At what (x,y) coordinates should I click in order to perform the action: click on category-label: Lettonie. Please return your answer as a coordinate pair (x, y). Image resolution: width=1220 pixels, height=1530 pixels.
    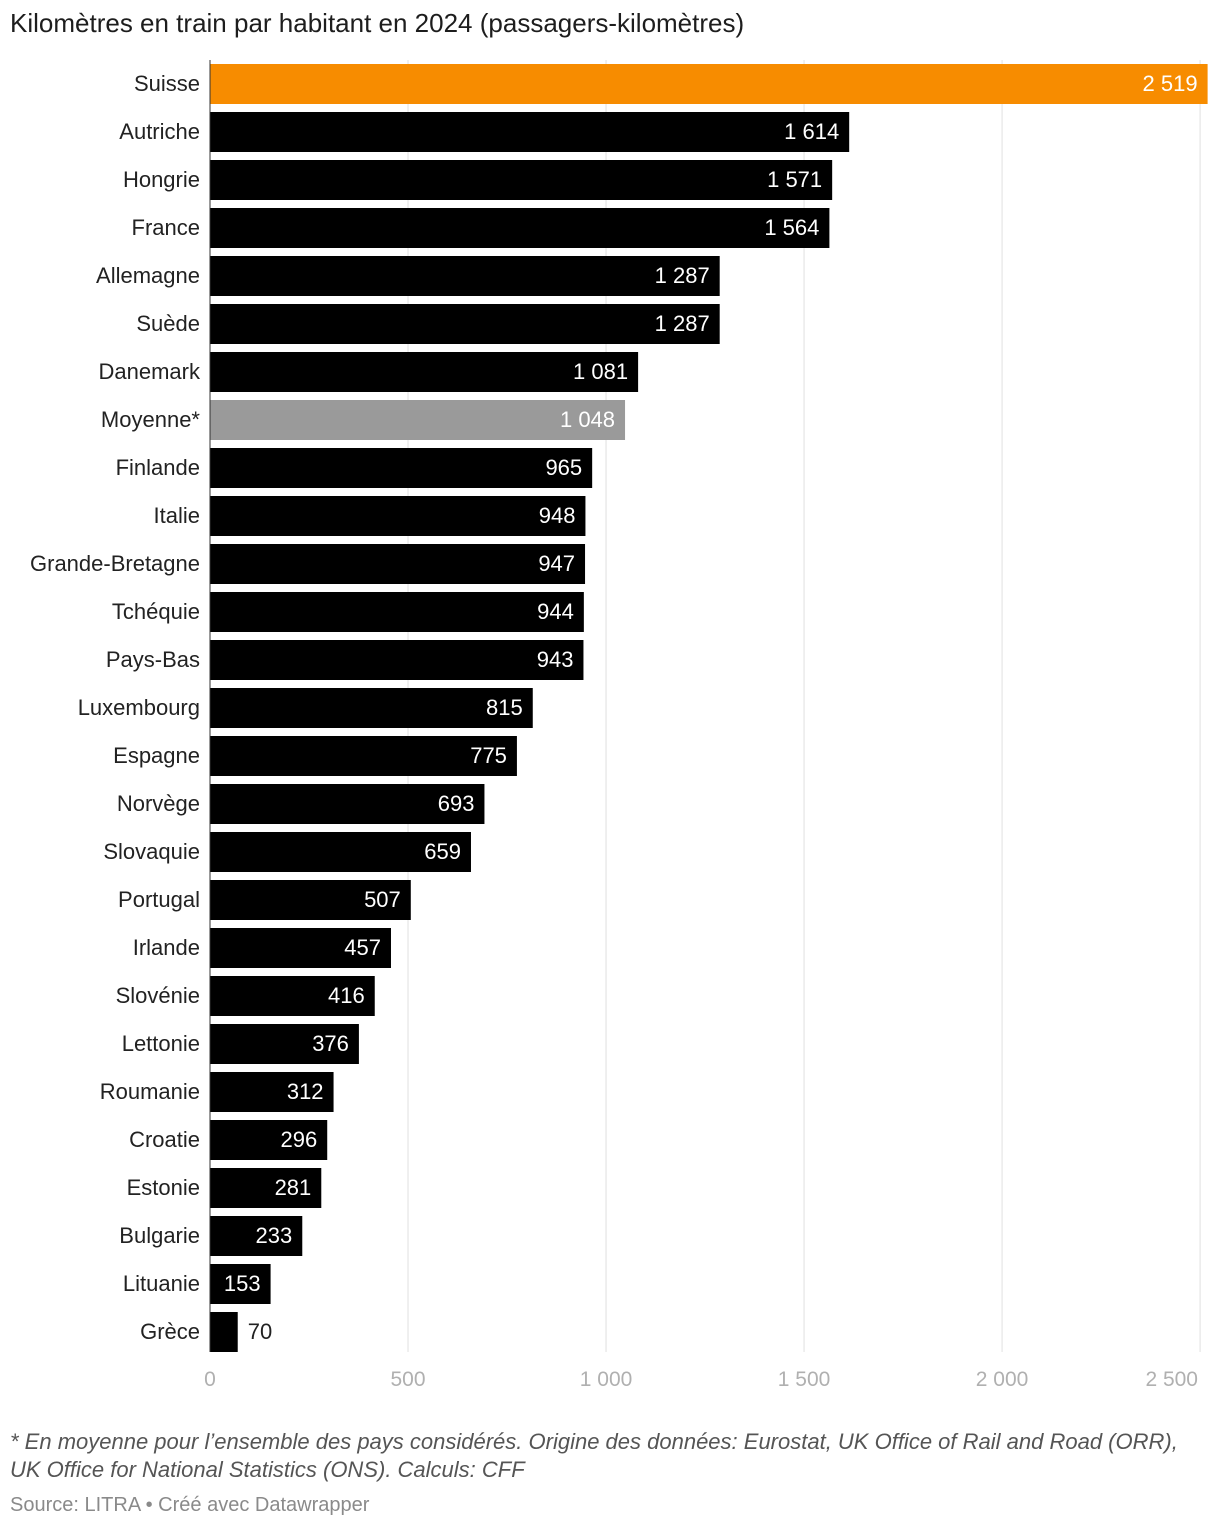
    Looking at the image, I should click on (161, 1043).